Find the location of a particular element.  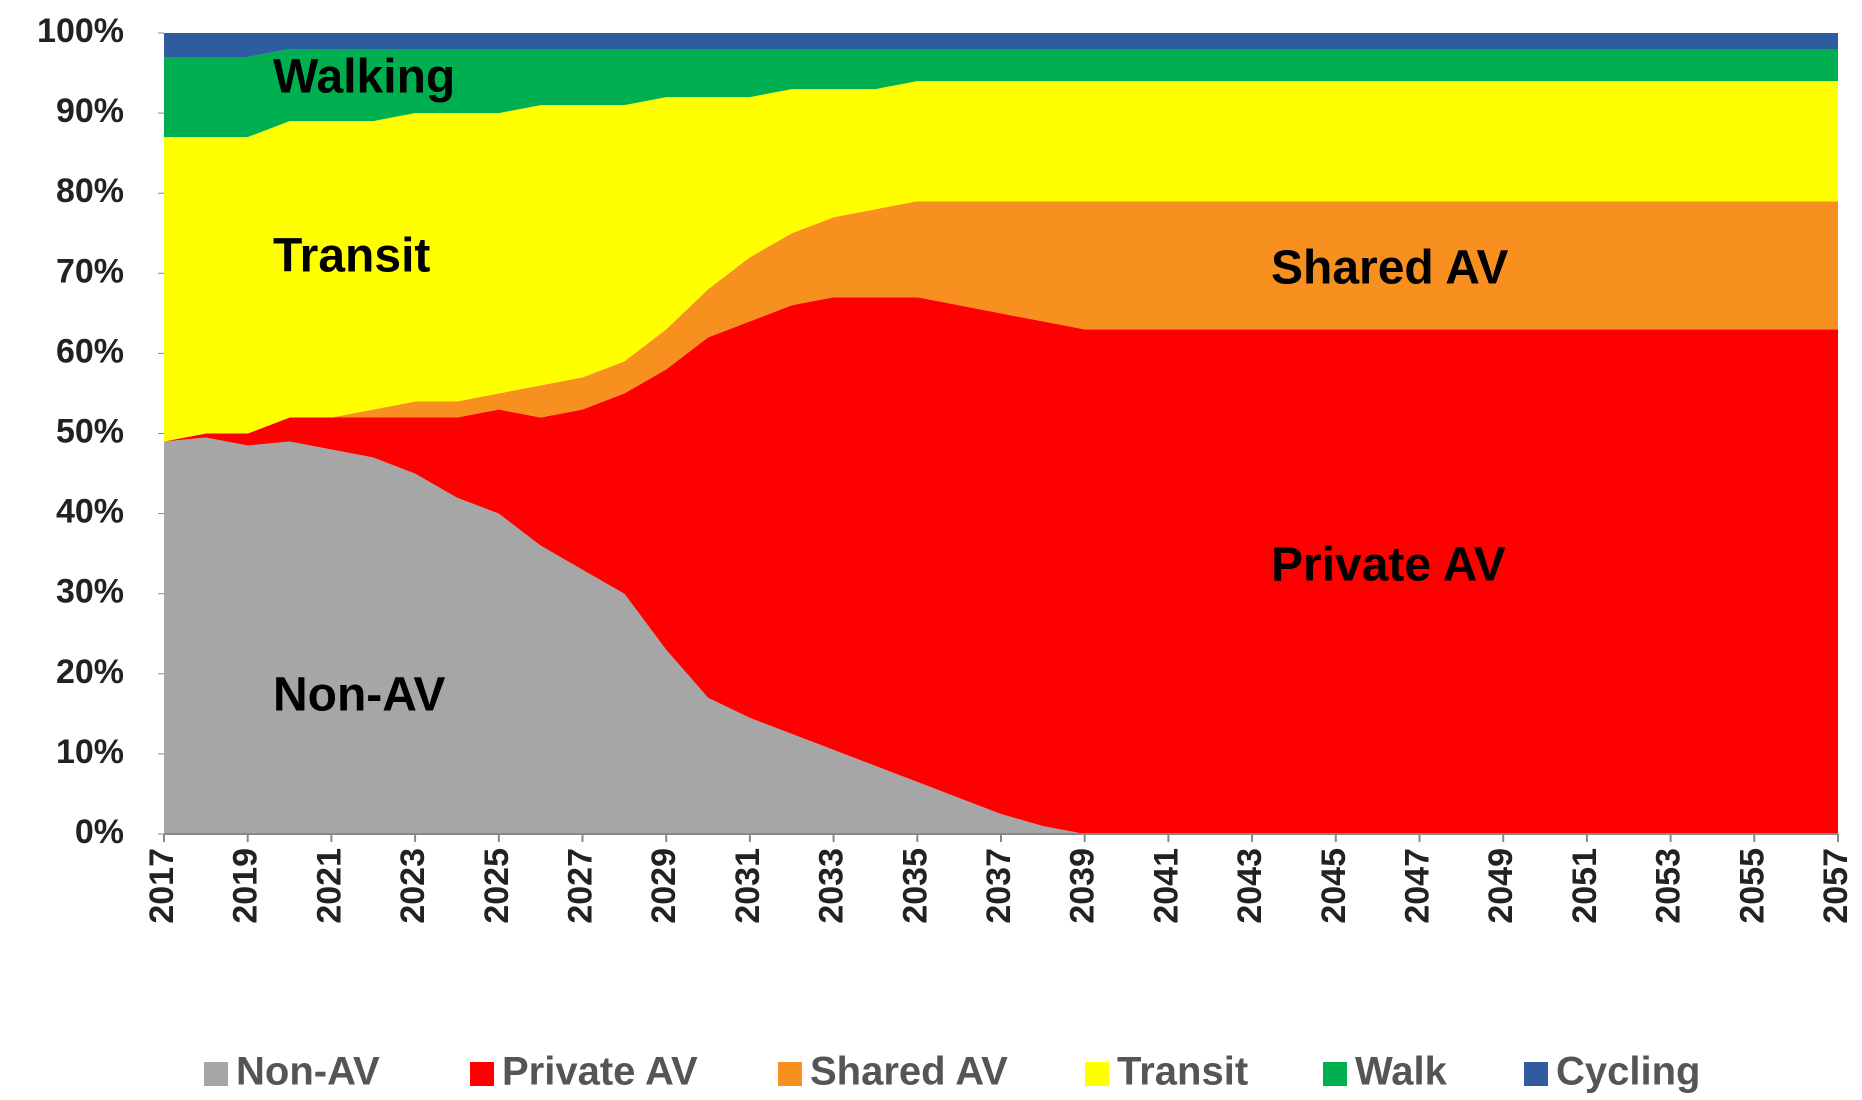

legend-label: Cycling is located at coordinates (1628, 1072).